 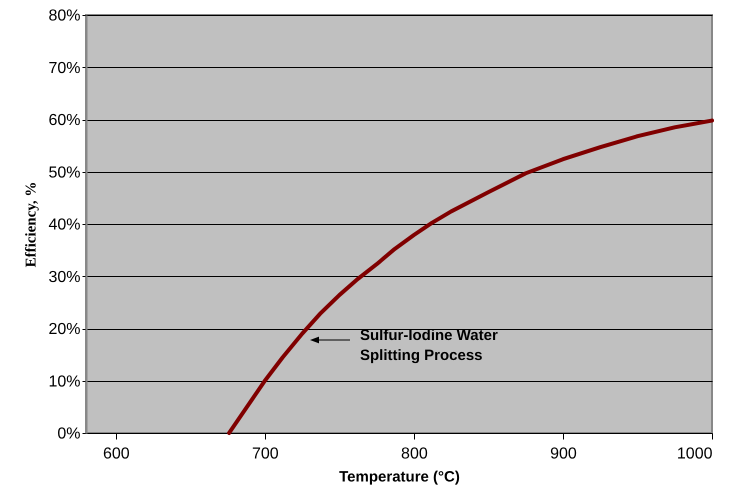 What do you see at coordinates (68, 434) in the screenshot?
I see `y-tick-label: 0%` at bounding box center [68, 434].